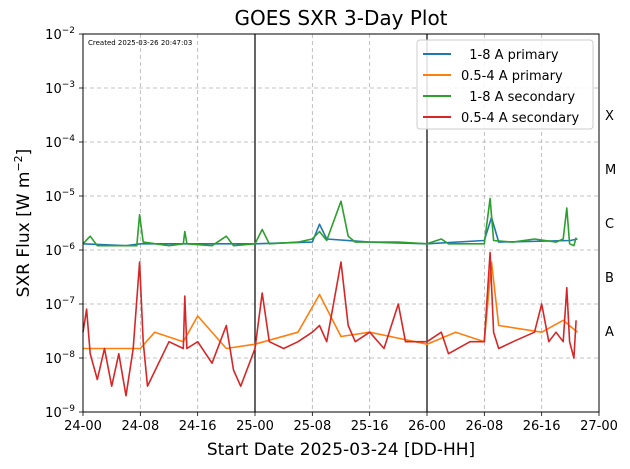  I want to click on flare-class-letter: X, so click(609, 116).